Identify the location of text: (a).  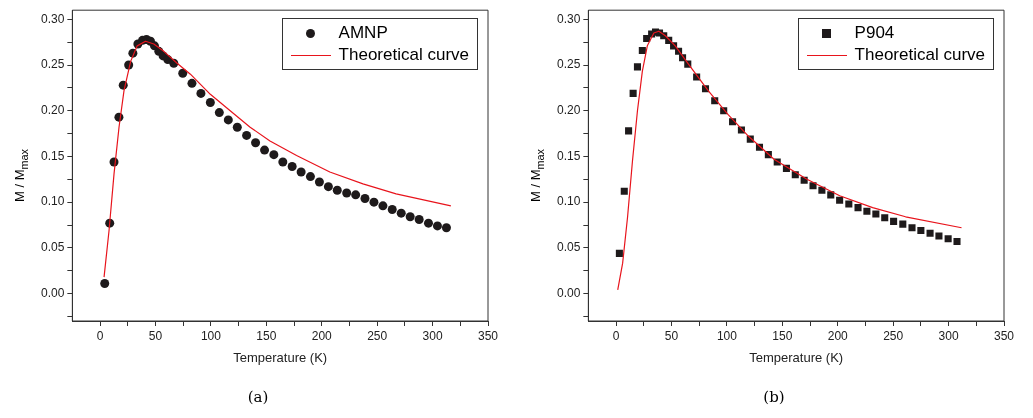
(258, 397).